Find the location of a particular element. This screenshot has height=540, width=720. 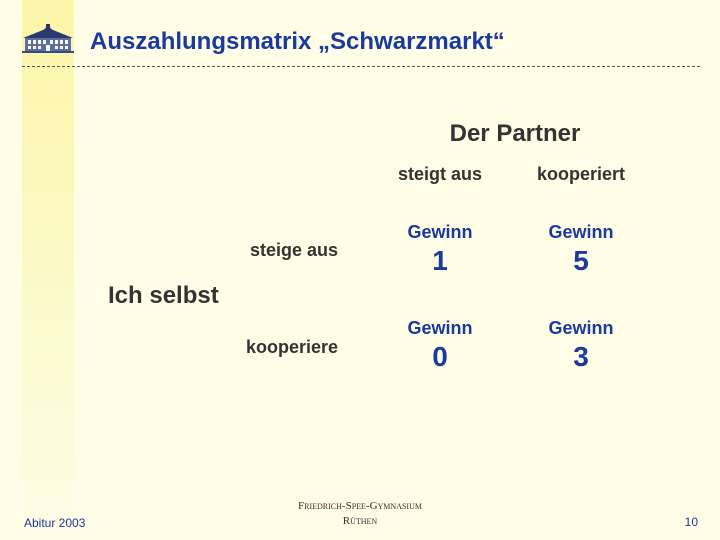

payoff-cell: Gewinn 1 is located at coordinates (440, 249).